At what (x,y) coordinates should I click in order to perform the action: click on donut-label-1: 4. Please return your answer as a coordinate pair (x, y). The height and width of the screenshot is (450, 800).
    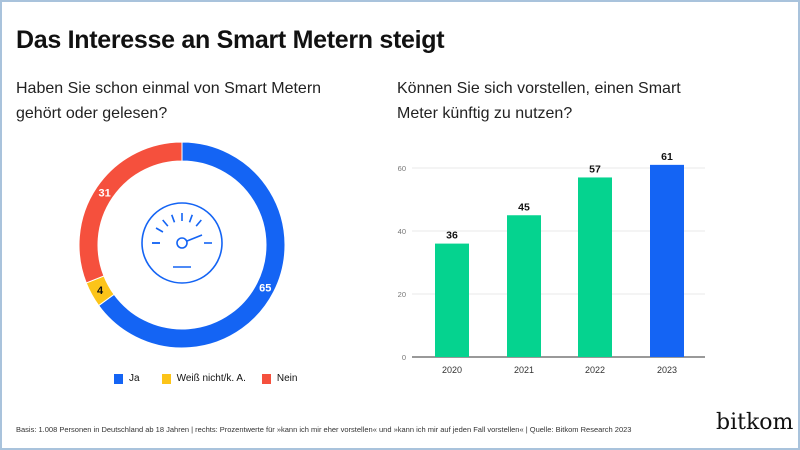
    Looking at the image, I should click on (100, 291).